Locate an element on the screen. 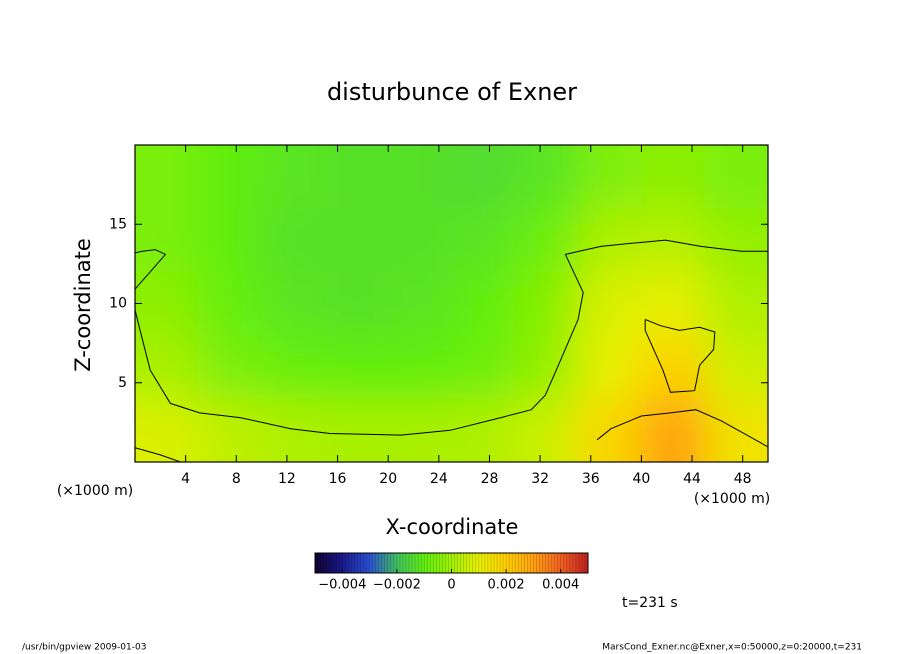 This screenshot has width=904, height=654. chart-title: disturbunce of Exner is located at coordinates (452, 92).